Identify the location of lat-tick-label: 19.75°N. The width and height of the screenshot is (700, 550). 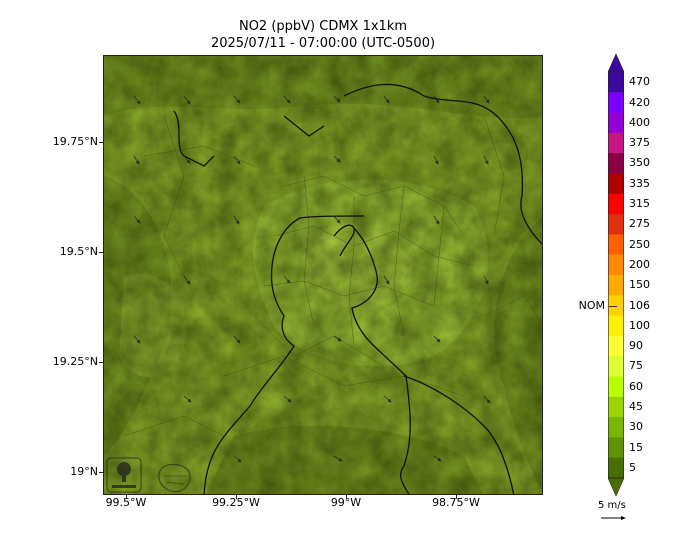
(75, 141).